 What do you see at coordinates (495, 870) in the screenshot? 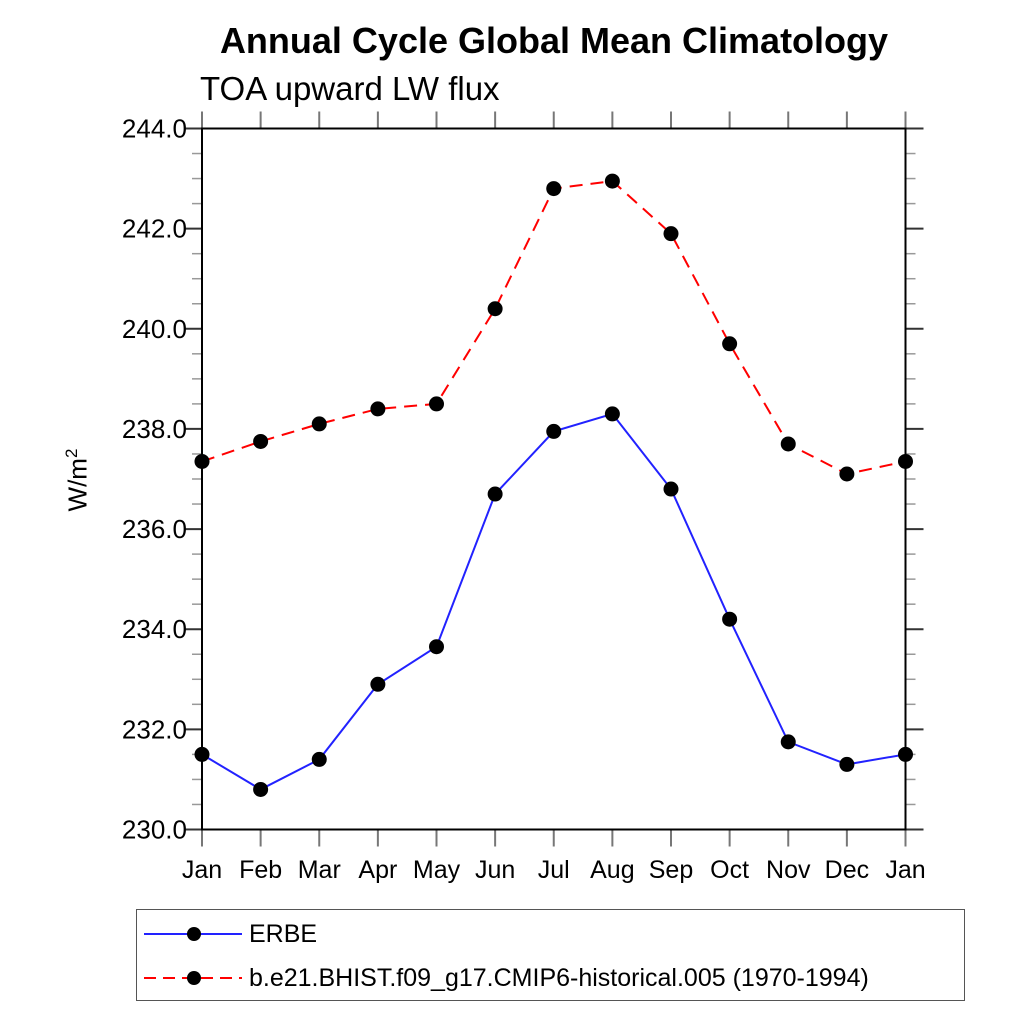
I see `x-tick-label: Jun` at bounding box center [495, 870].